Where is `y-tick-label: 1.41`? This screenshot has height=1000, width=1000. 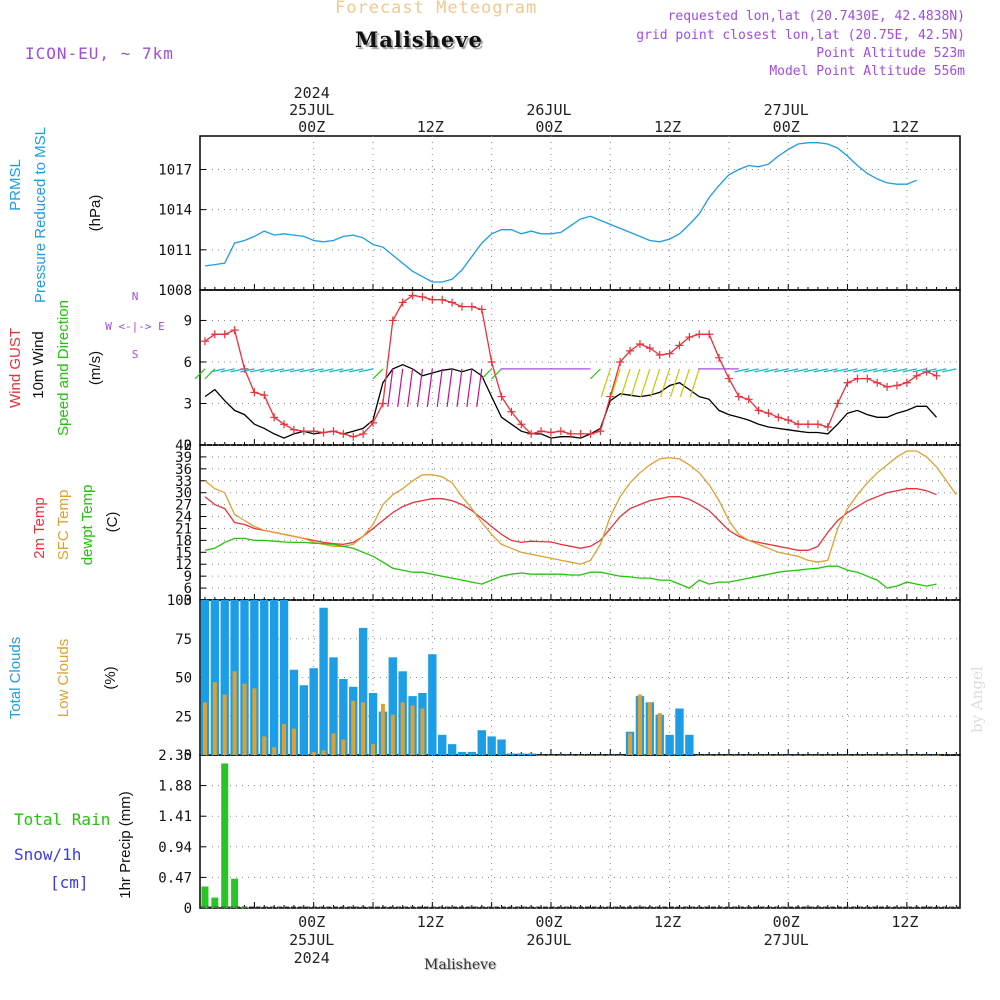
y-tick-label: 1.41 is located at coordinates (175, 817).